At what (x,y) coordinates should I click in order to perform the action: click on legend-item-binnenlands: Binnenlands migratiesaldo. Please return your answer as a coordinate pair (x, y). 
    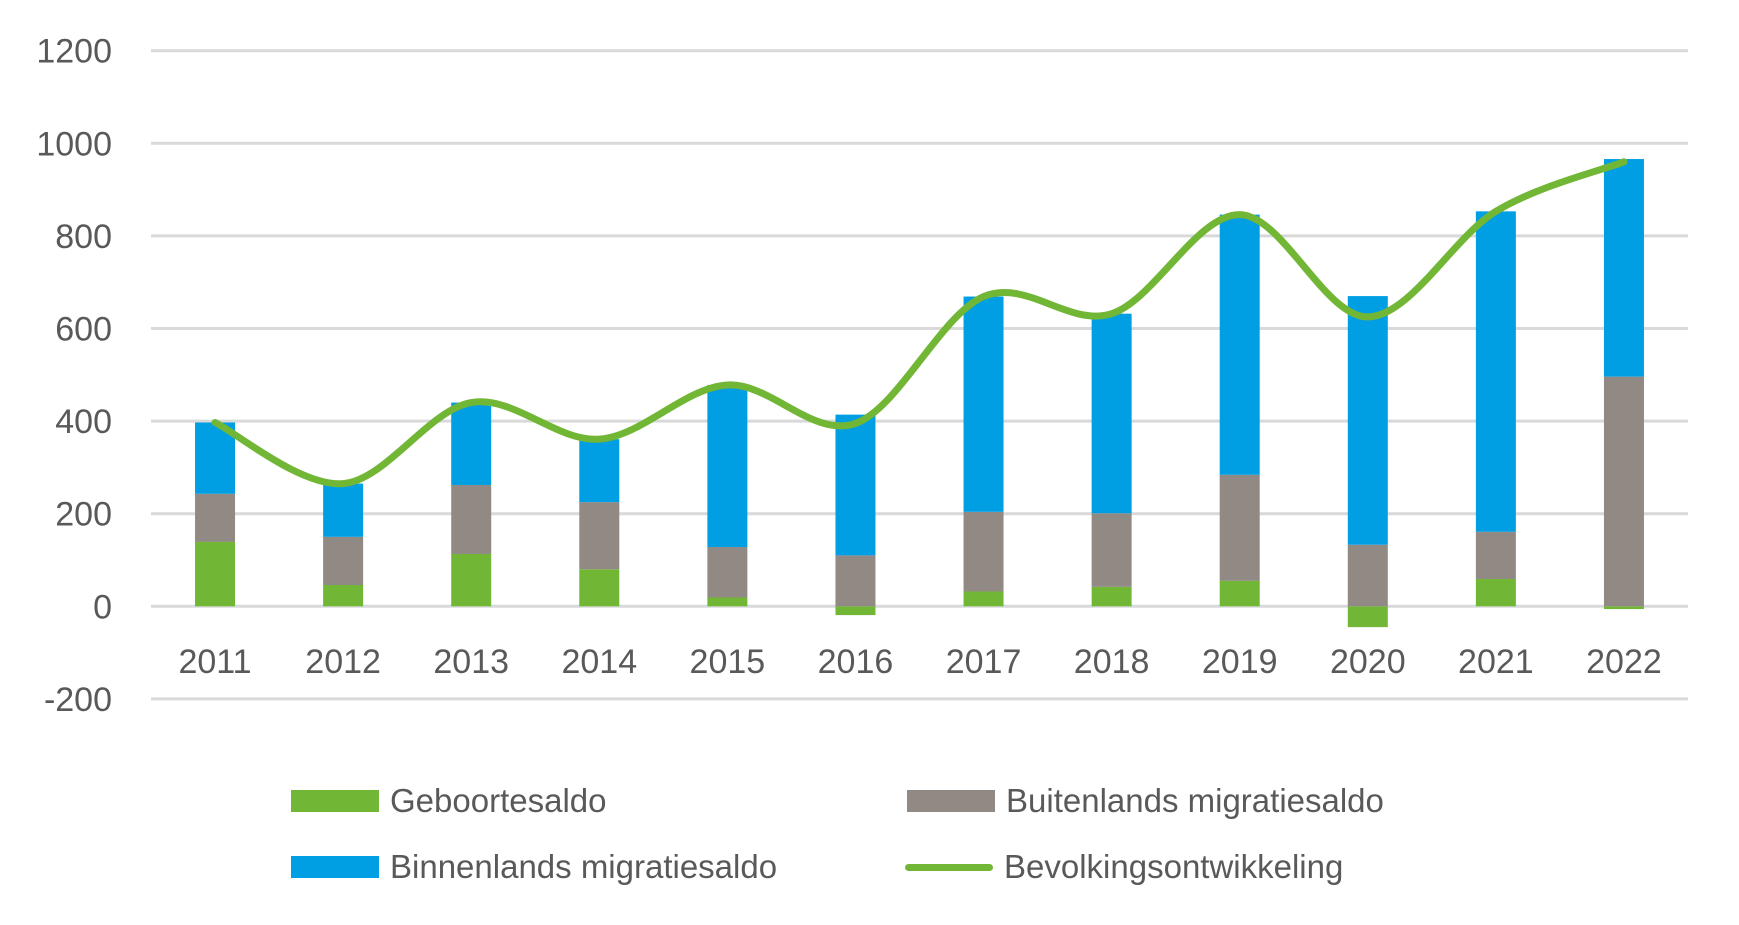
    Looking at the image, I should click on (534, 867).